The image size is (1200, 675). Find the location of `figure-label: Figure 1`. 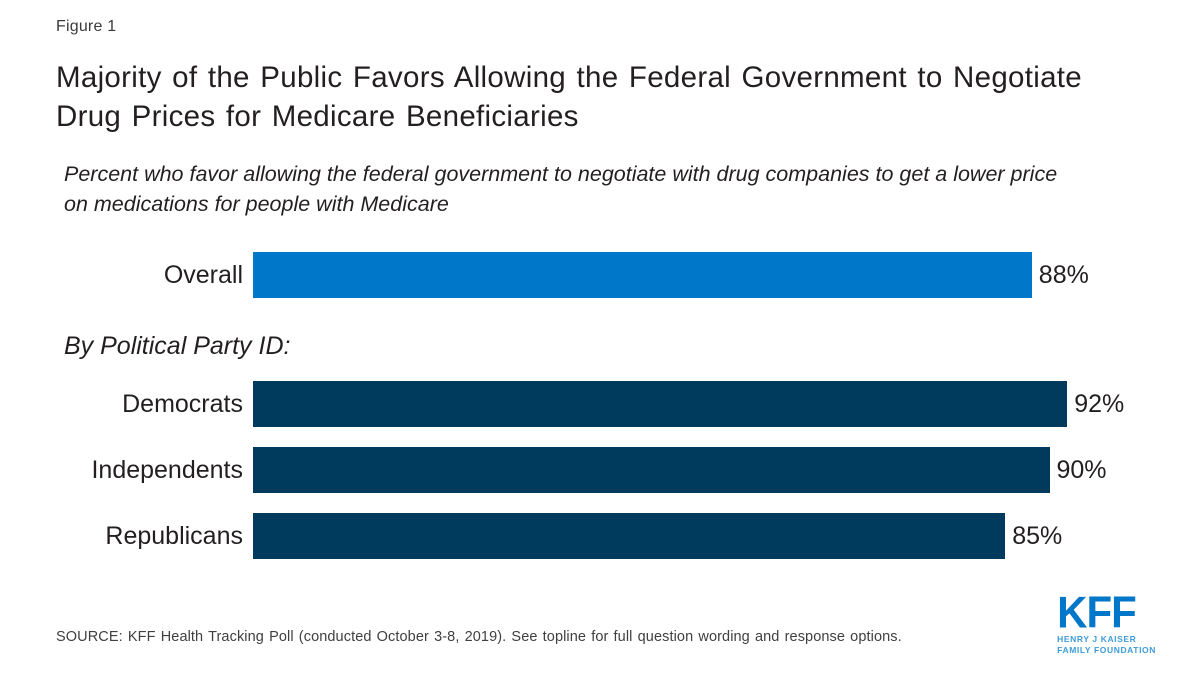

figure-label: Figure 1 is located at coordinates (86, 26).